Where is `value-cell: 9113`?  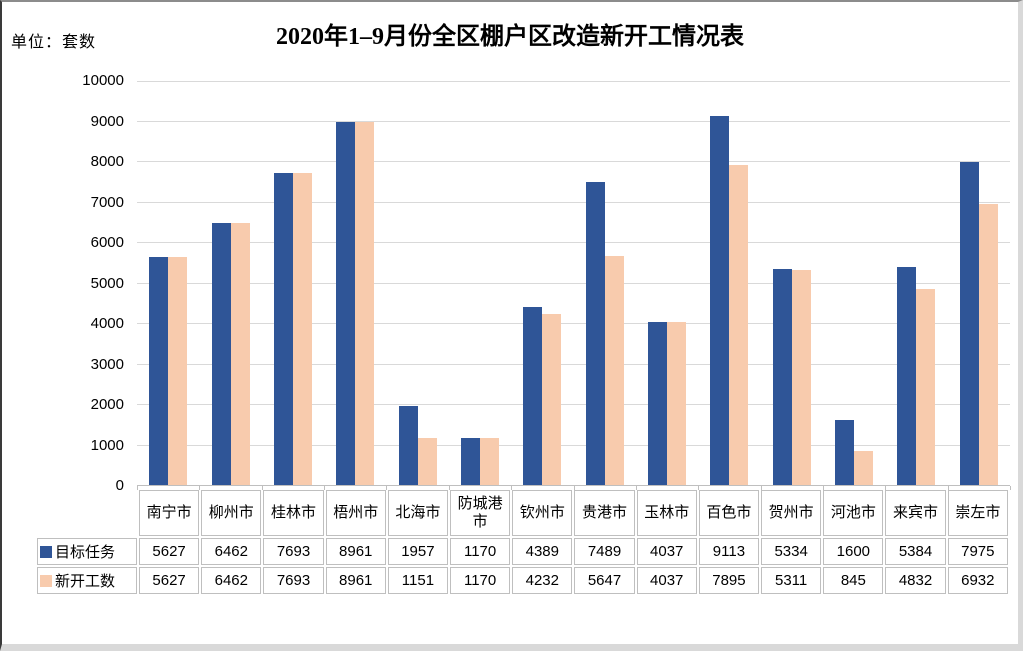 value-cell: 9113 is located at coordinates (729, 551).